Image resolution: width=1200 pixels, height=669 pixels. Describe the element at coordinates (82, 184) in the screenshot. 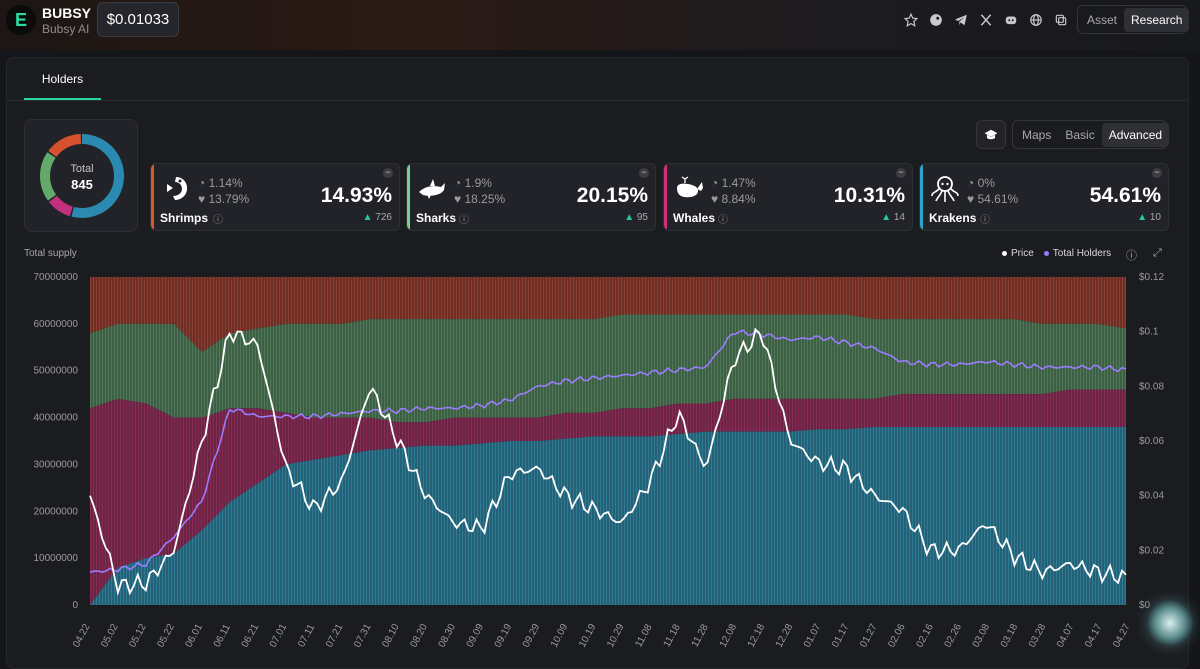

I see `donut-total: 845` at that location.